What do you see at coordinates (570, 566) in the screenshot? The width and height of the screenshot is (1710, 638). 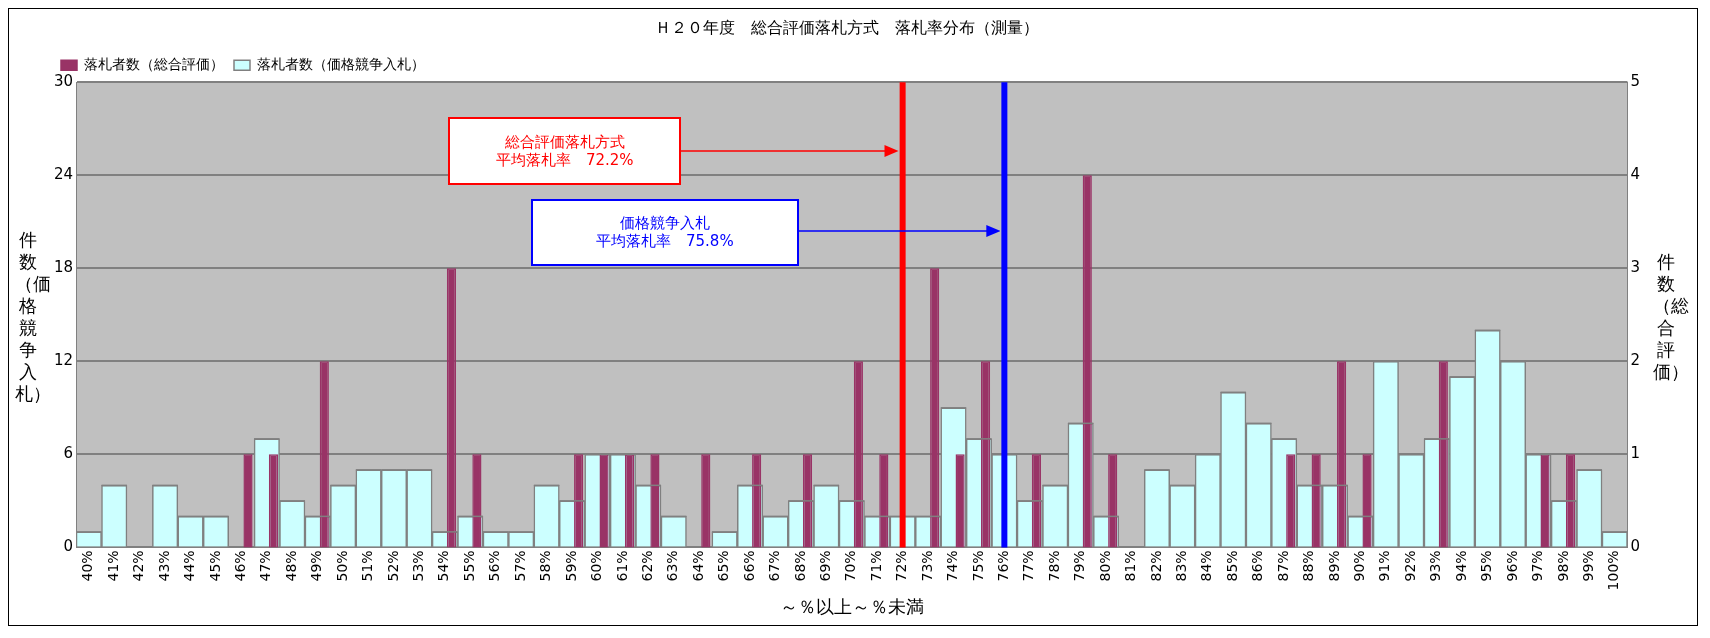 I see `x-tick-label: 59%` at bounding box center [570, 566].